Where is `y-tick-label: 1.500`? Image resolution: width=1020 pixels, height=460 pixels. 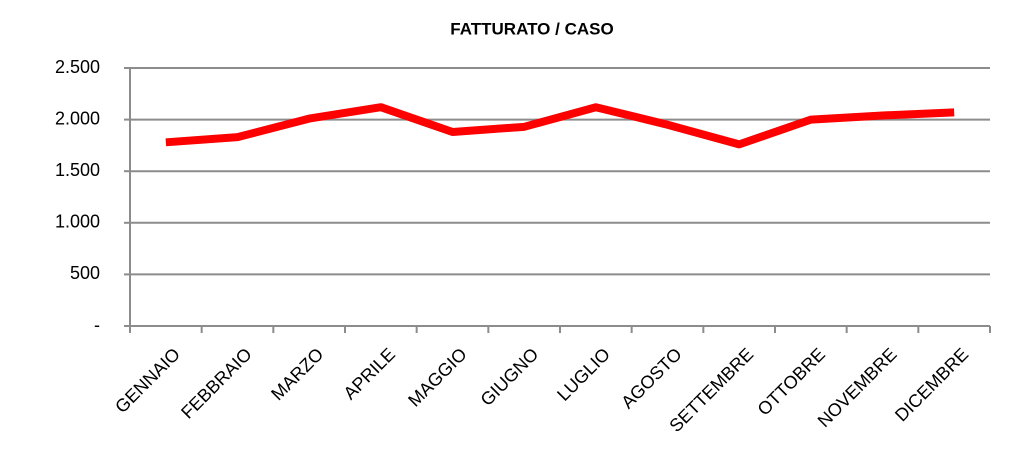
y-tick-label: 1.500 is located at coordinates (77, 170).